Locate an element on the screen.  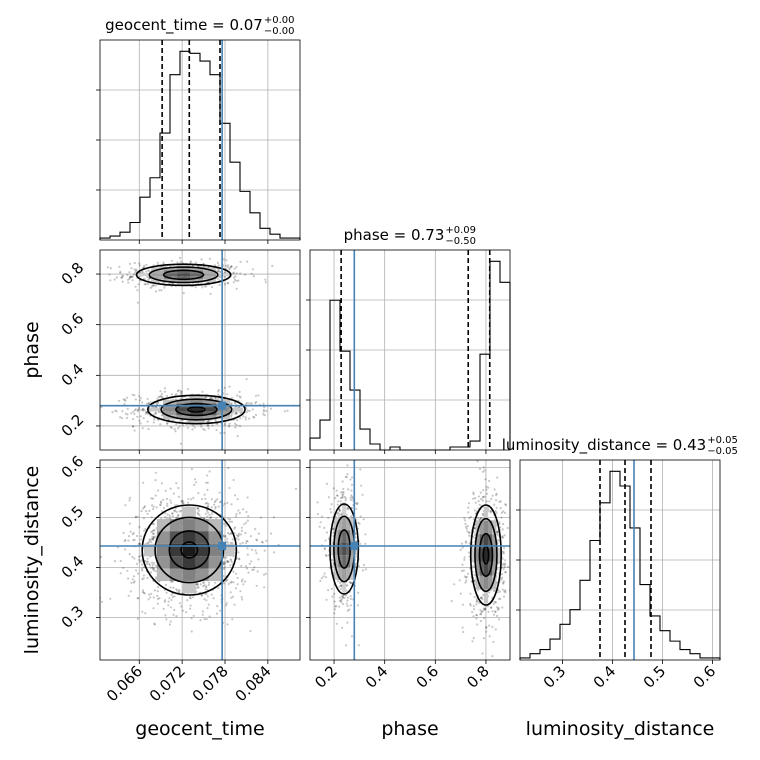
title-sup: +0.09 is located at coordinates (460, 230).